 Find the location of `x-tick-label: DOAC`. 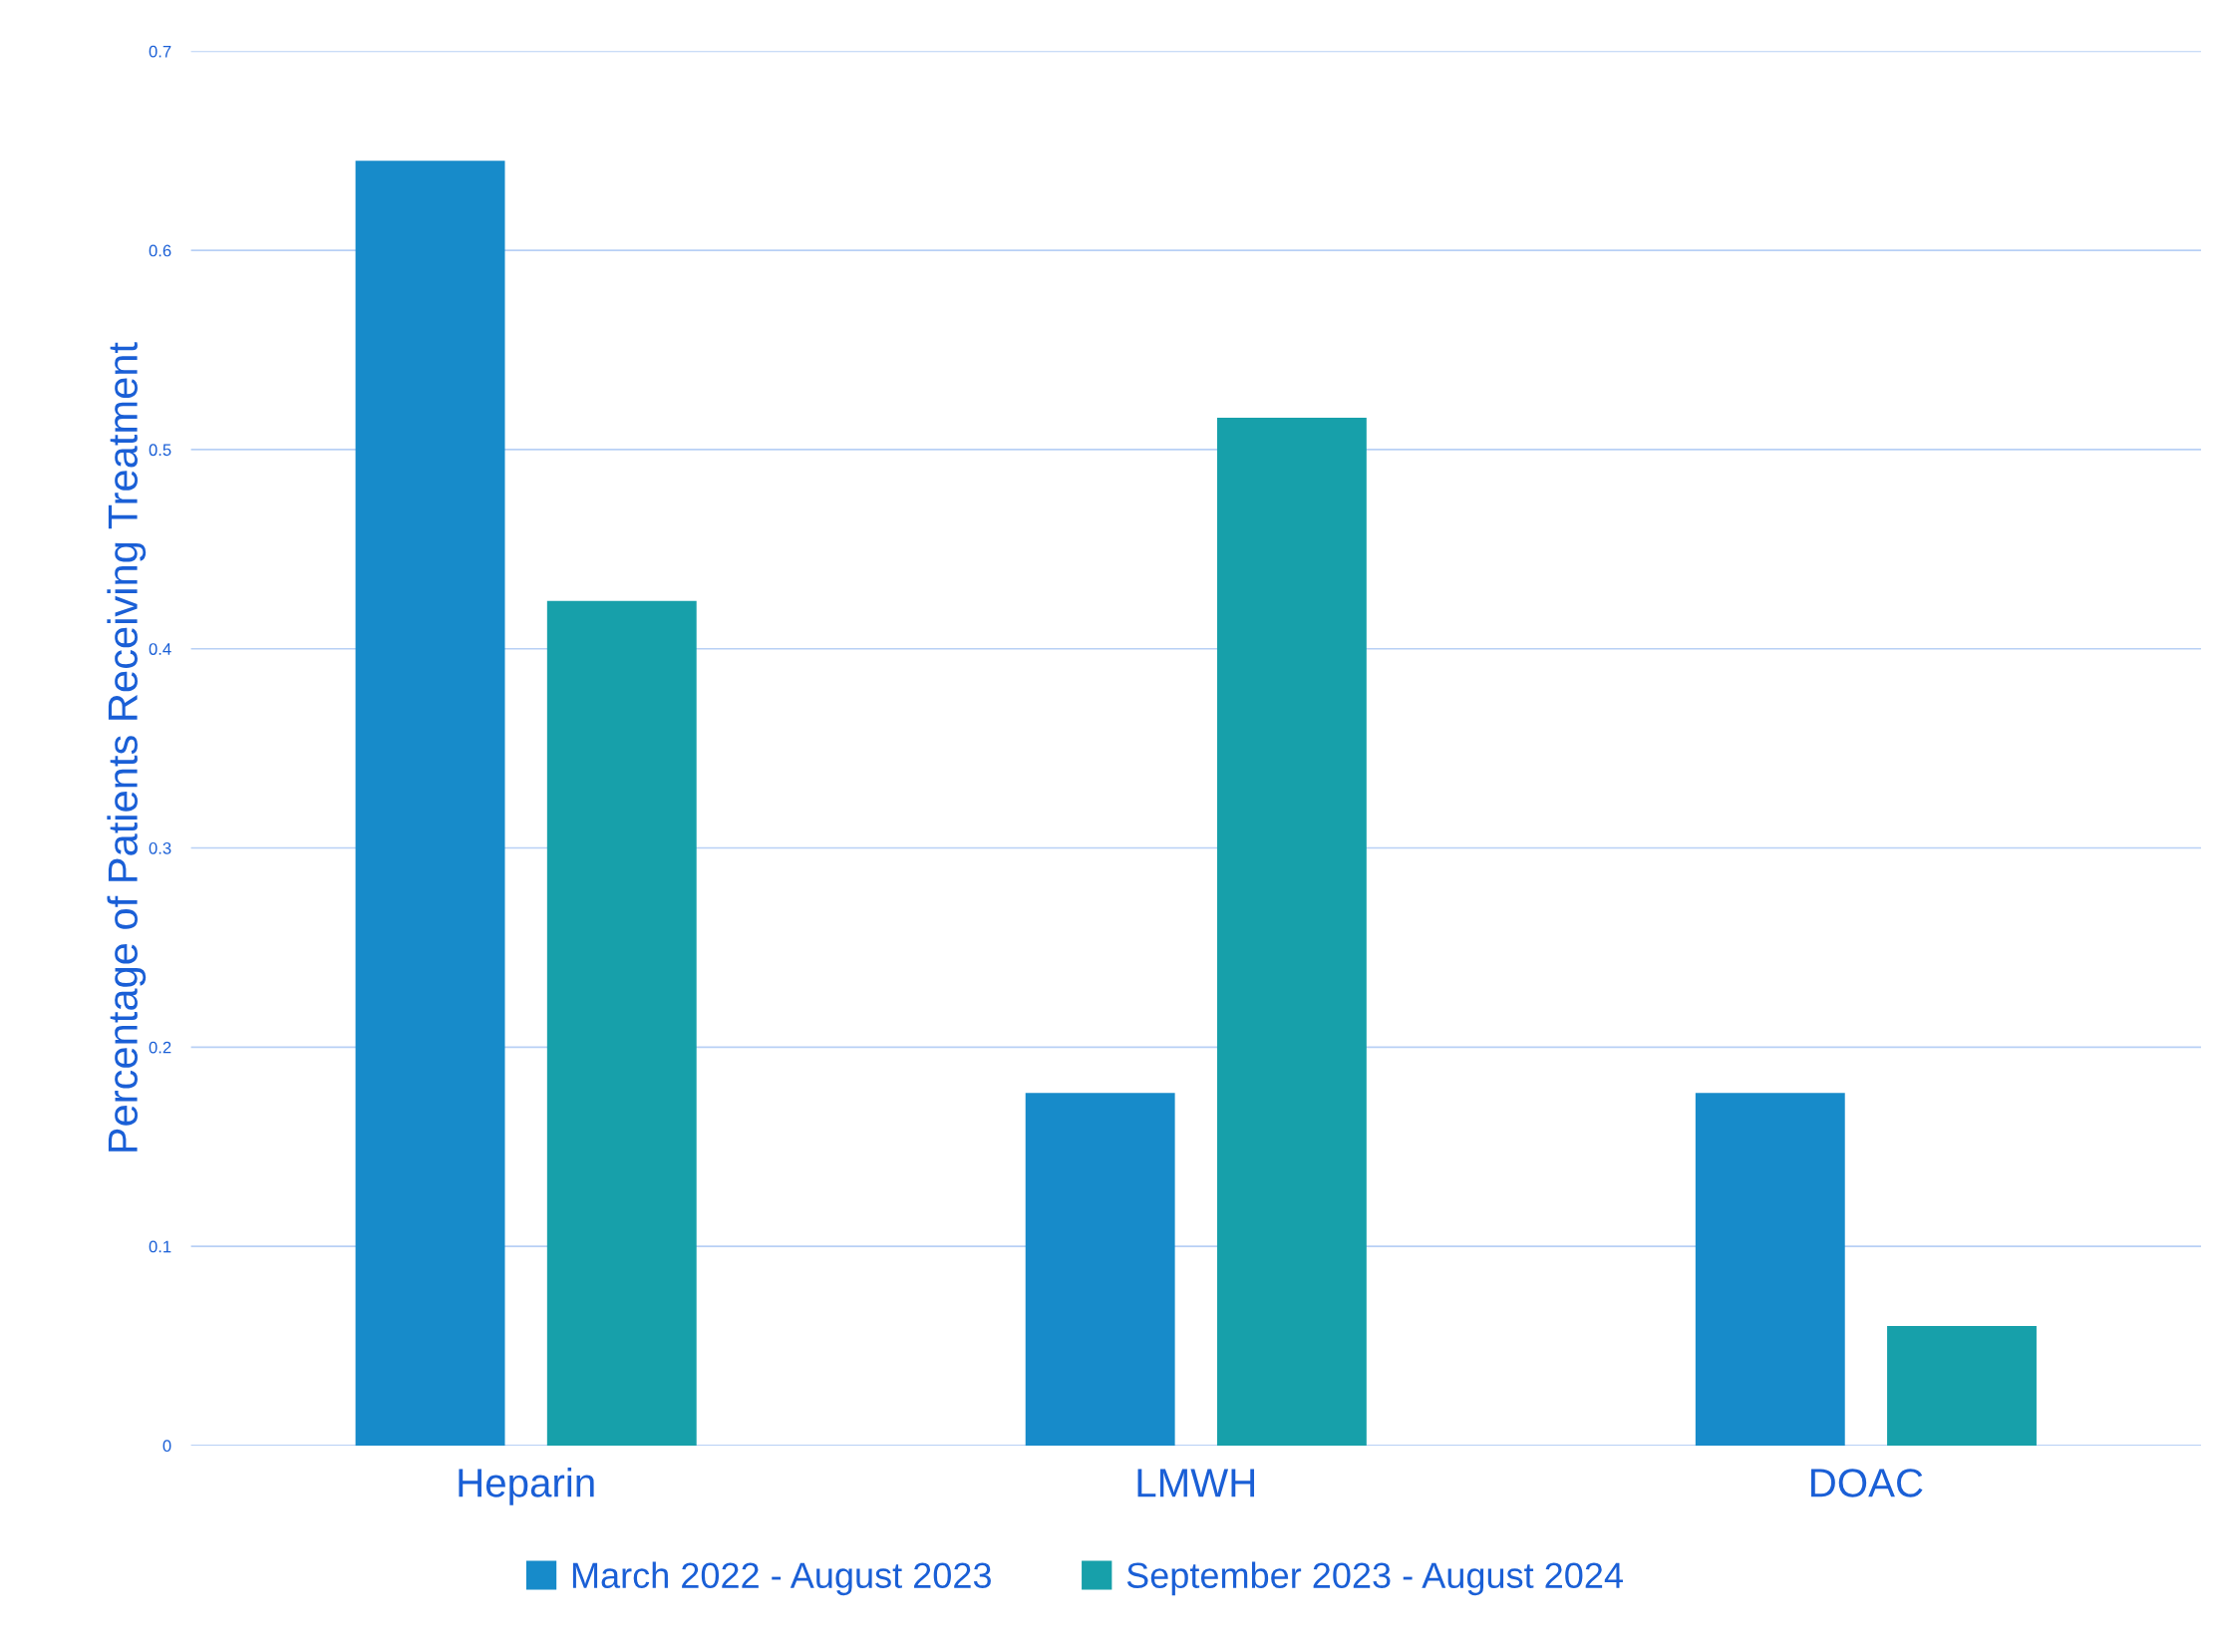

x-tick-label: DOAC is located at coordinates (1867, 1483).